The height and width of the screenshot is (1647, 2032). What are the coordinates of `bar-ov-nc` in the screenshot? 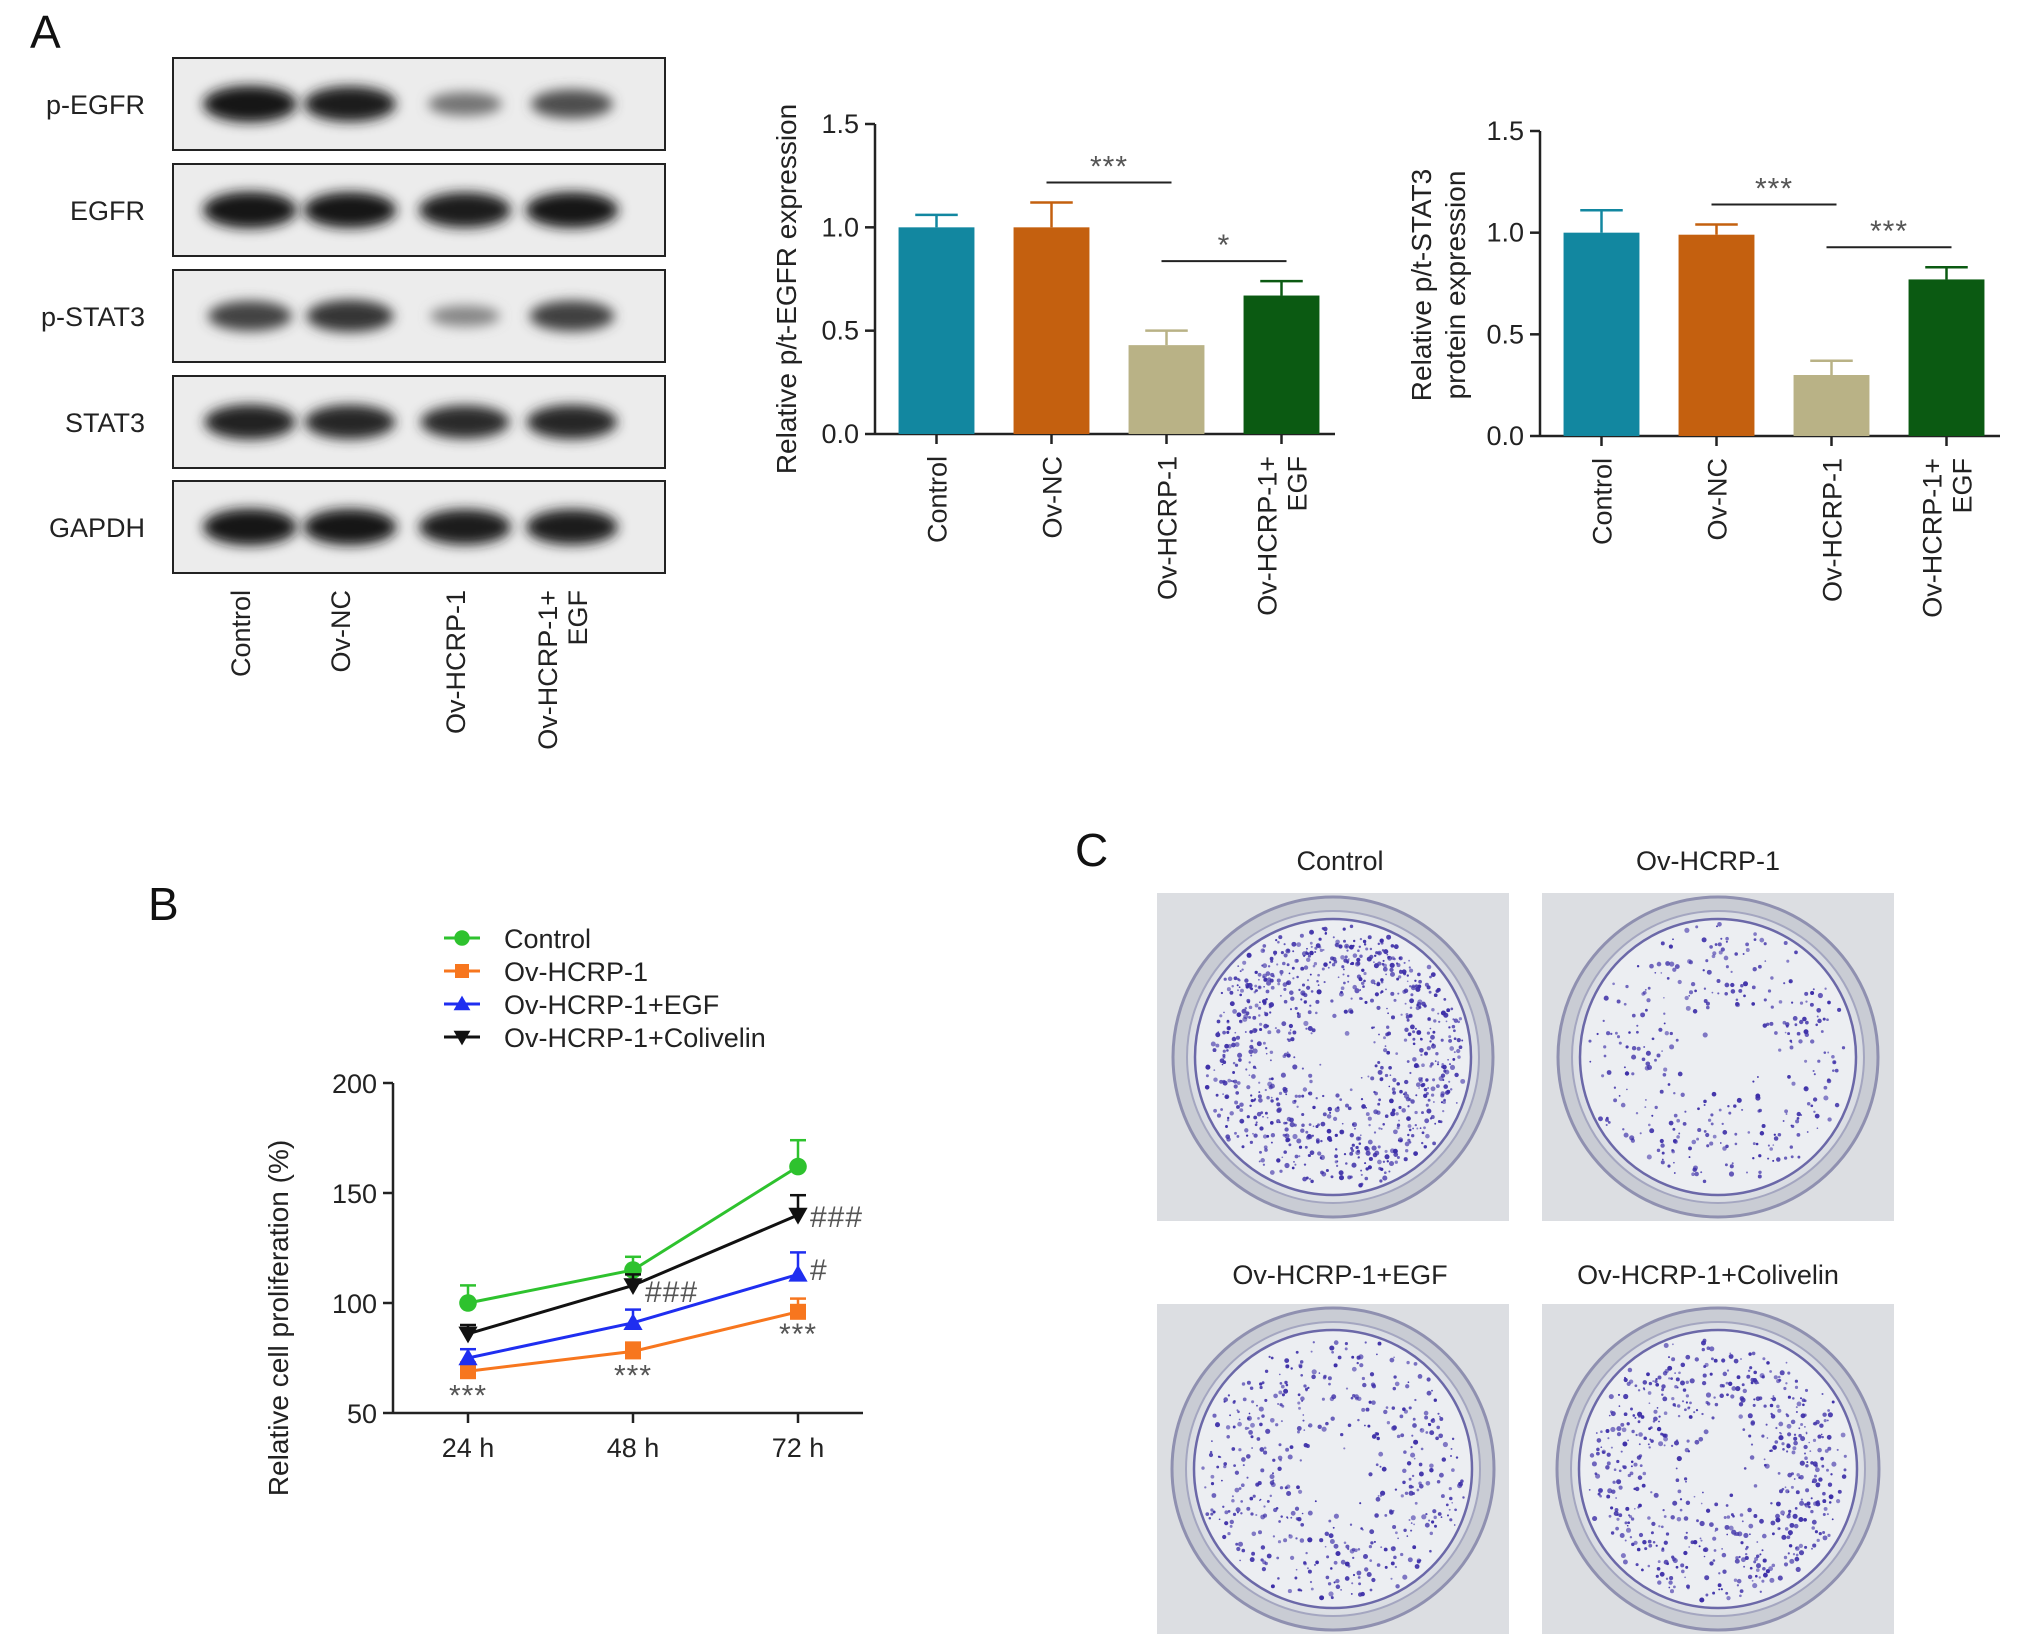 It's located at (1051, 330).